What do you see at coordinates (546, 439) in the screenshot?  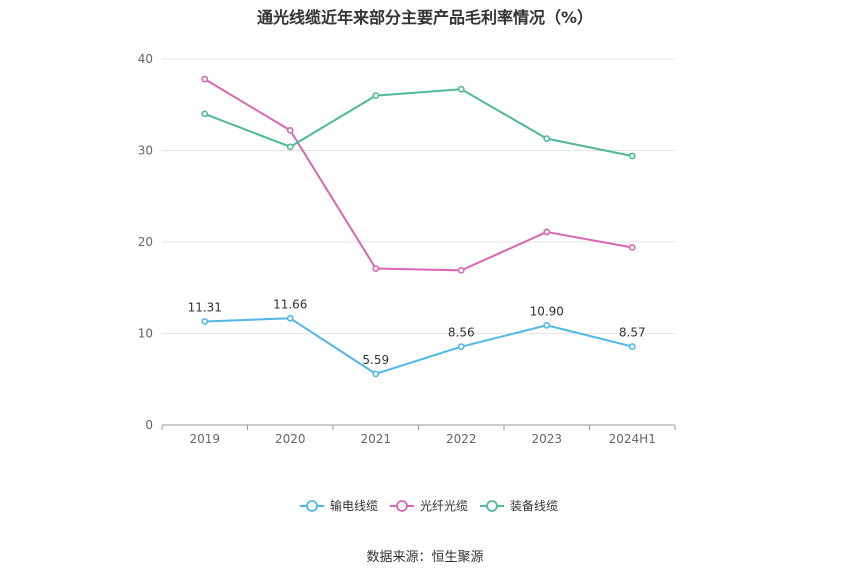 I see `x-tick-label: 2023` at bounding box center [546, 439].